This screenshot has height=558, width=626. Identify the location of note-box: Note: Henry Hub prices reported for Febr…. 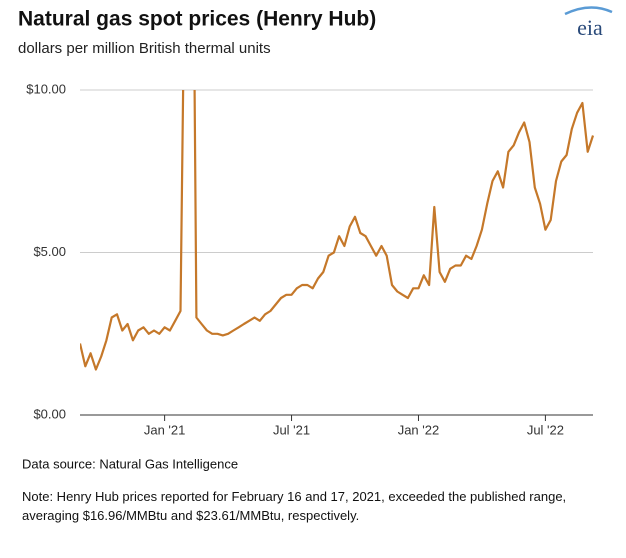
(294, 506).